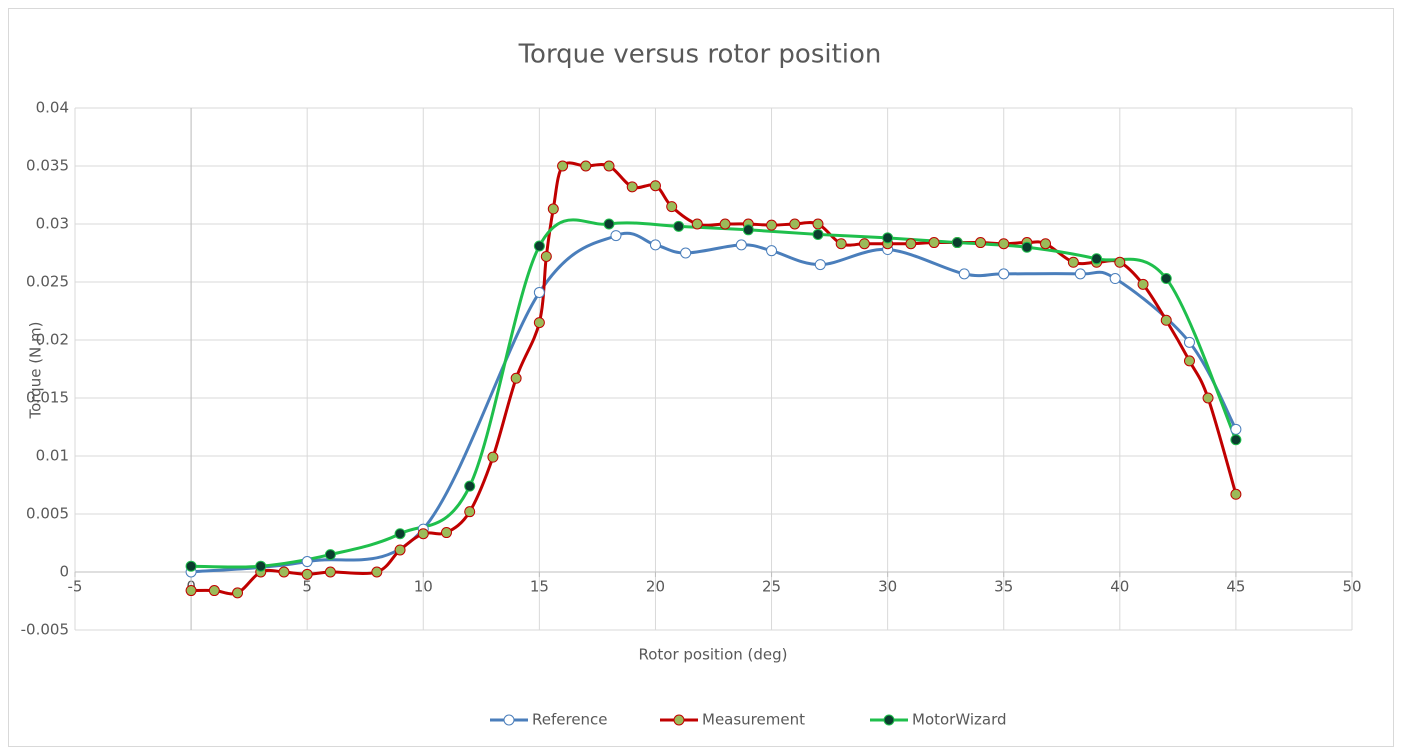 Image resolution: width=1402 pixels, height=756 pixels. Describe the element at coordinates (75, 587) in the screenshot. I see `x-tick-label: -5` at that location.